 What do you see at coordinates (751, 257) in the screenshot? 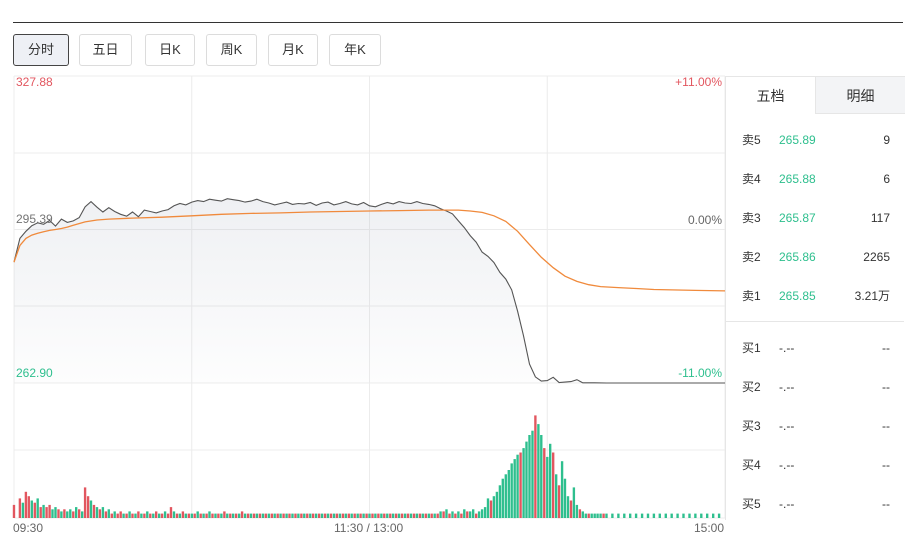
I see `sell-level-label: 卖2` at bounding box center [751, 257].